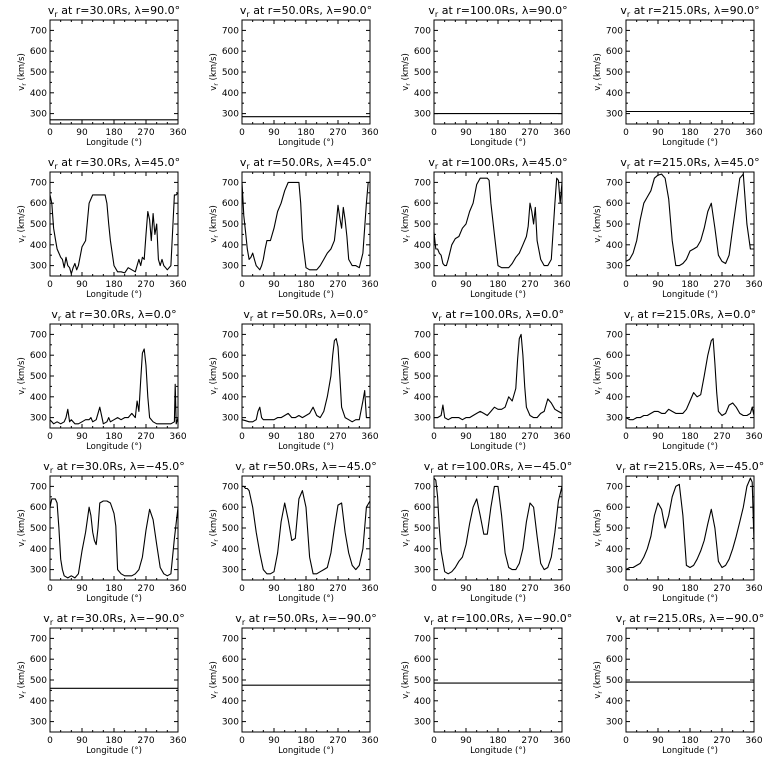  What do you see at coordinates (306, 11) in the screenshot?
I see `panel-title: vr at r=50.0Rs, λ=90.0°` at bounding box center [306, 11].